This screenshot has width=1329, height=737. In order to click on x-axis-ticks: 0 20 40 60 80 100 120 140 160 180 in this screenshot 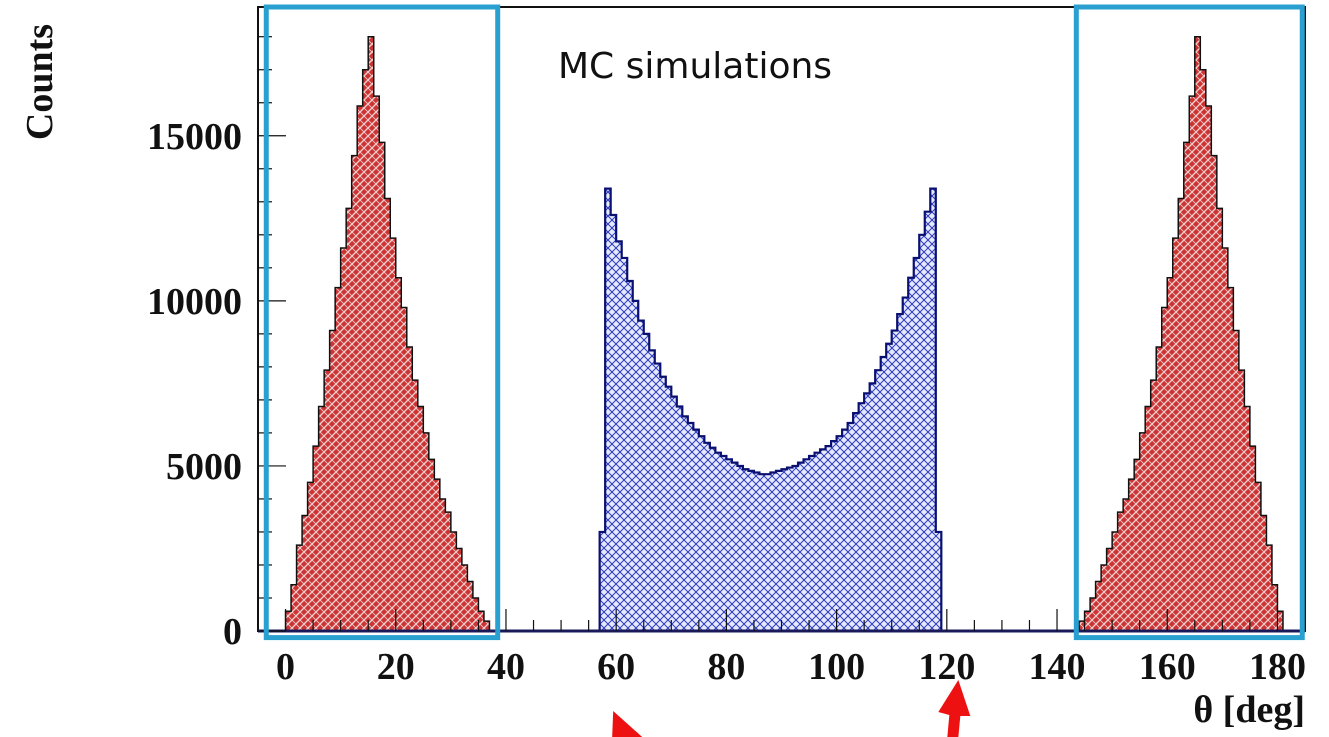, I will do `click(791, 648)`.